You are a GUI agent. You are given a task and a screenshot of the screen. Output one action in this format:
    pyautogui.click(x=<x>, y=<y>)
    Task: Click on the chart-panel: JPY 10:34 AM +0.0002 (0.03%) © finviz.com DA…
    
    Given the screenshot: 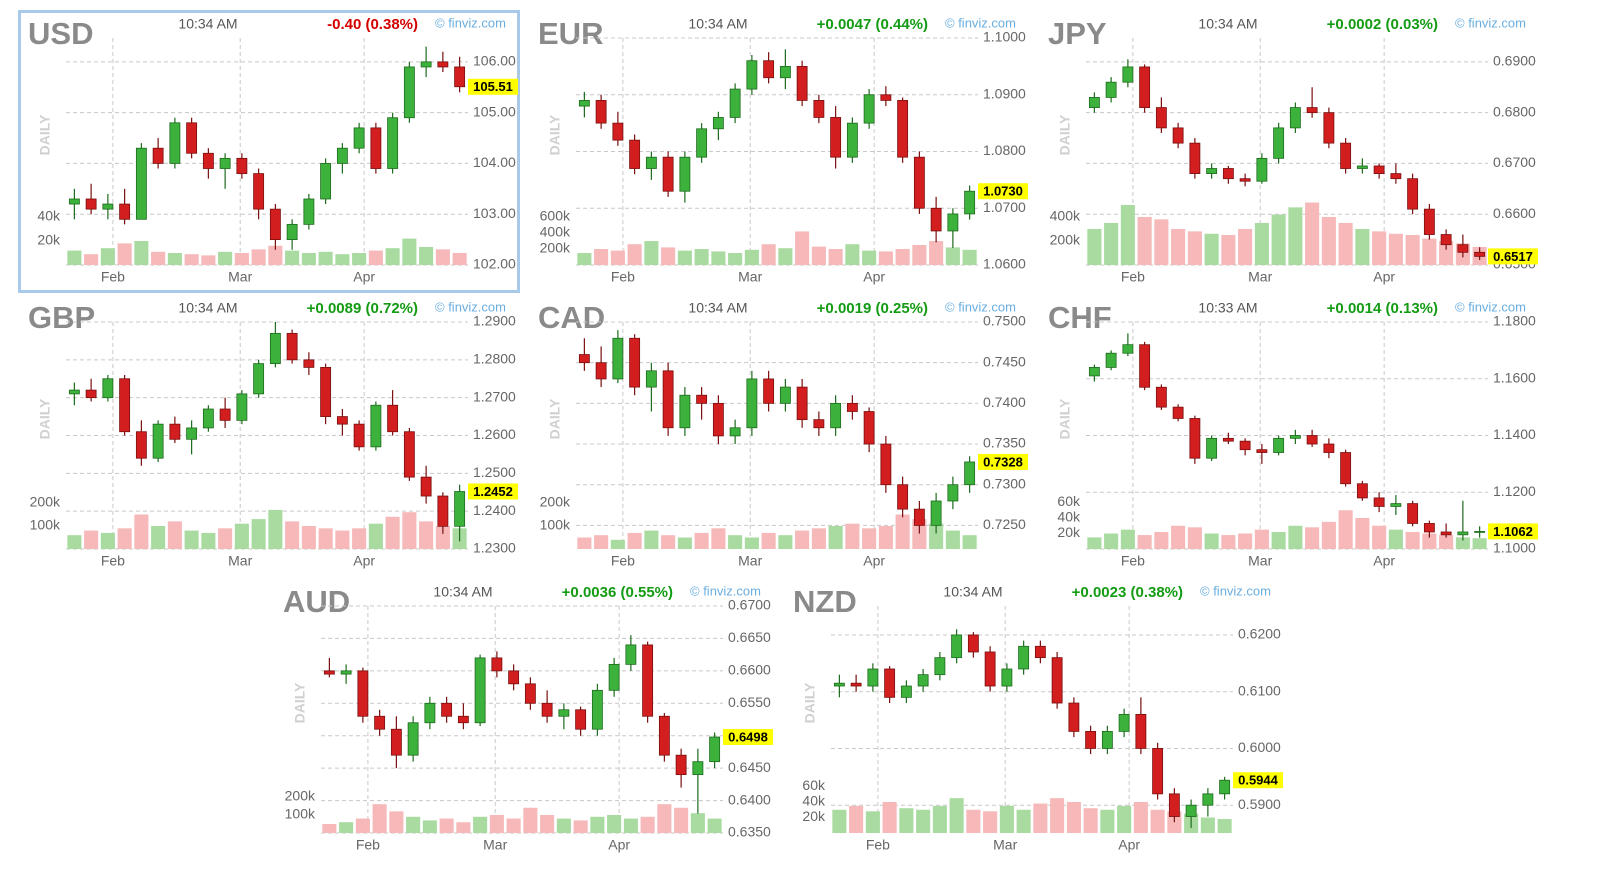 What is the action you would take?
    pyautogui.click(x=1293, y=150)
    